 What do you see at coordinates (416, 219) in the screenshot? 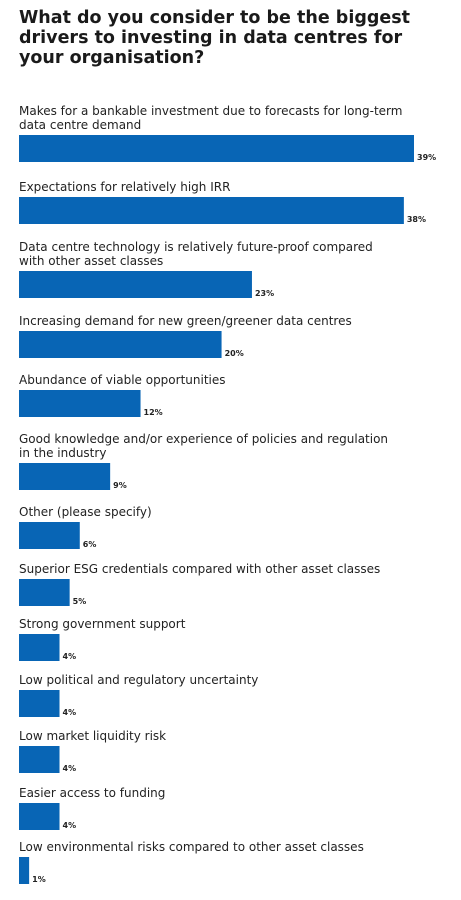
I see `value-label: 38%` at bounding box center [416, 219].